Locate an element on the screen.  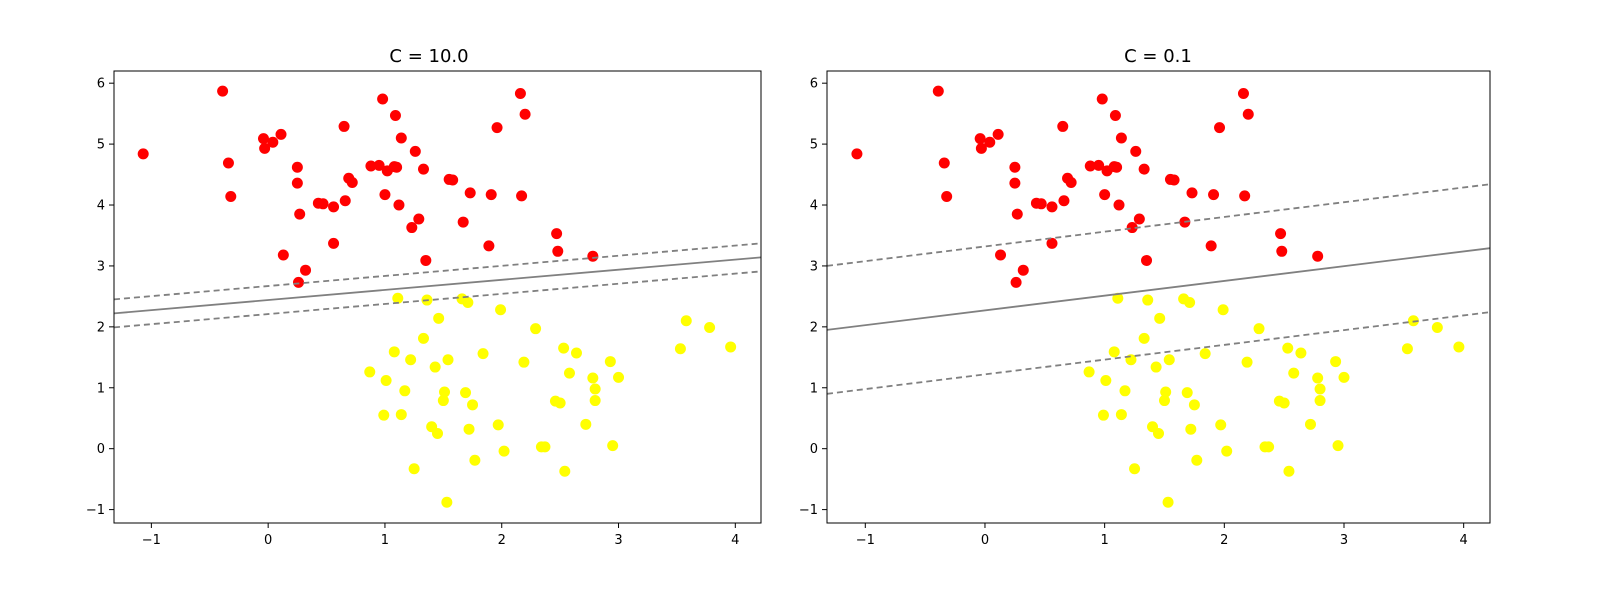
y-tick-label: −1 is located at coordinates (95, 510).